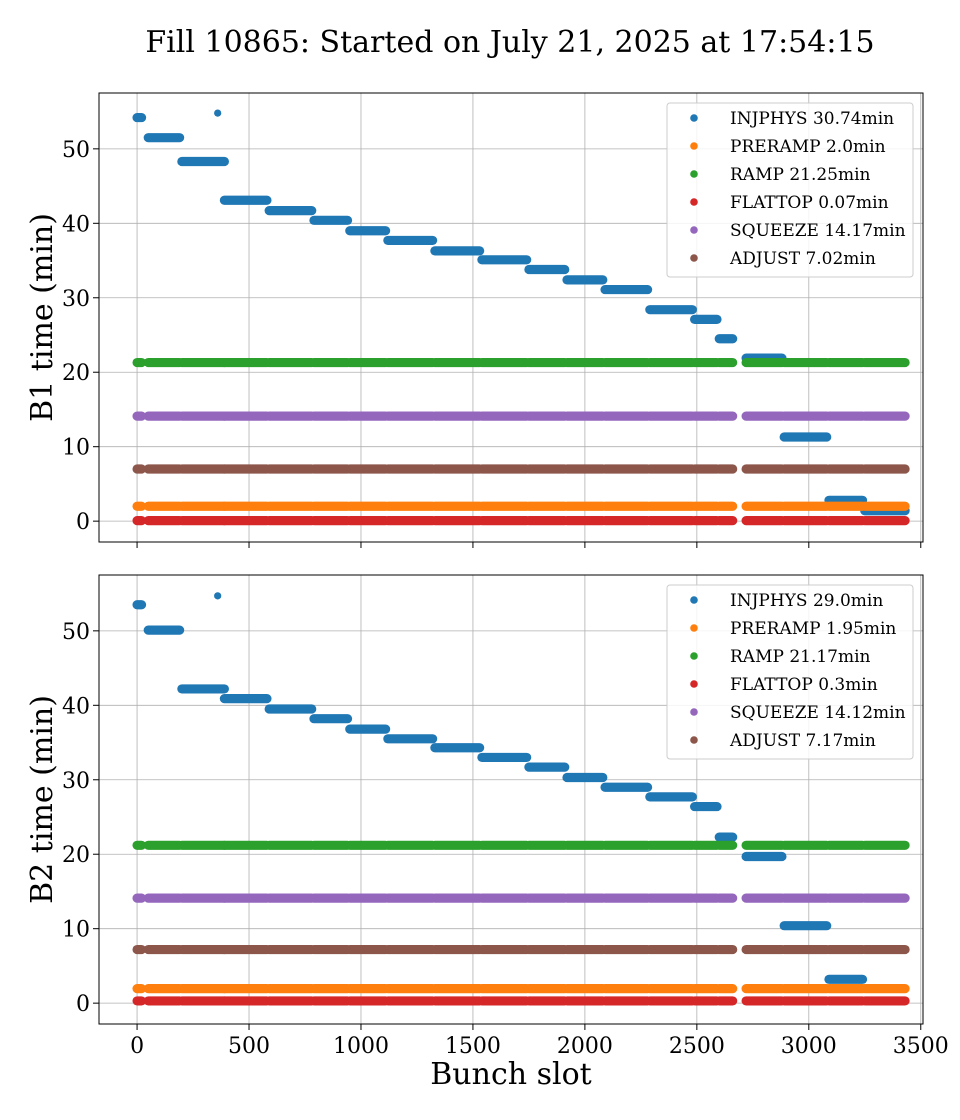  I want to click on panel1-legend-label-ramp: RAMP 21.25min, so click(800, 175).